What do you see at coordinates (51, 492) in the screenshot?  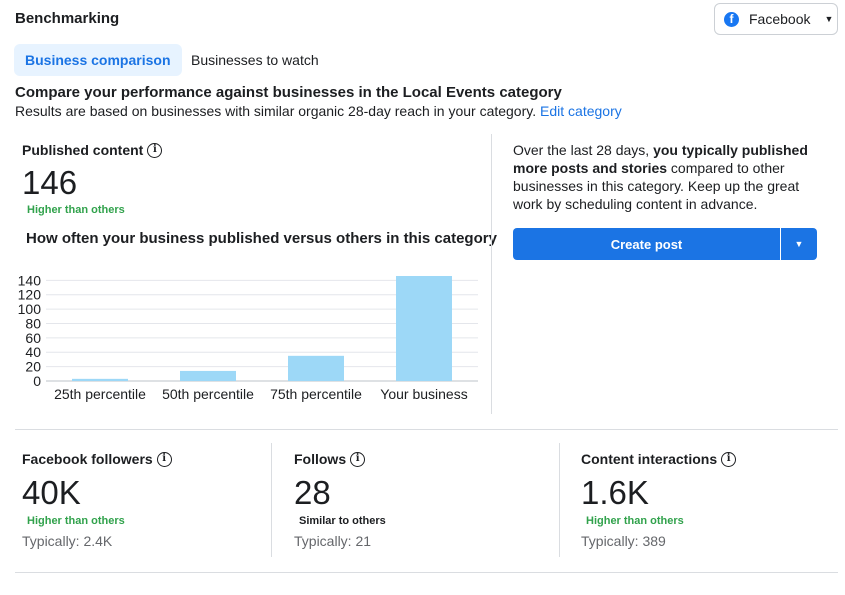 I see `stat-value: 40K` at bounding box center [51, 492].